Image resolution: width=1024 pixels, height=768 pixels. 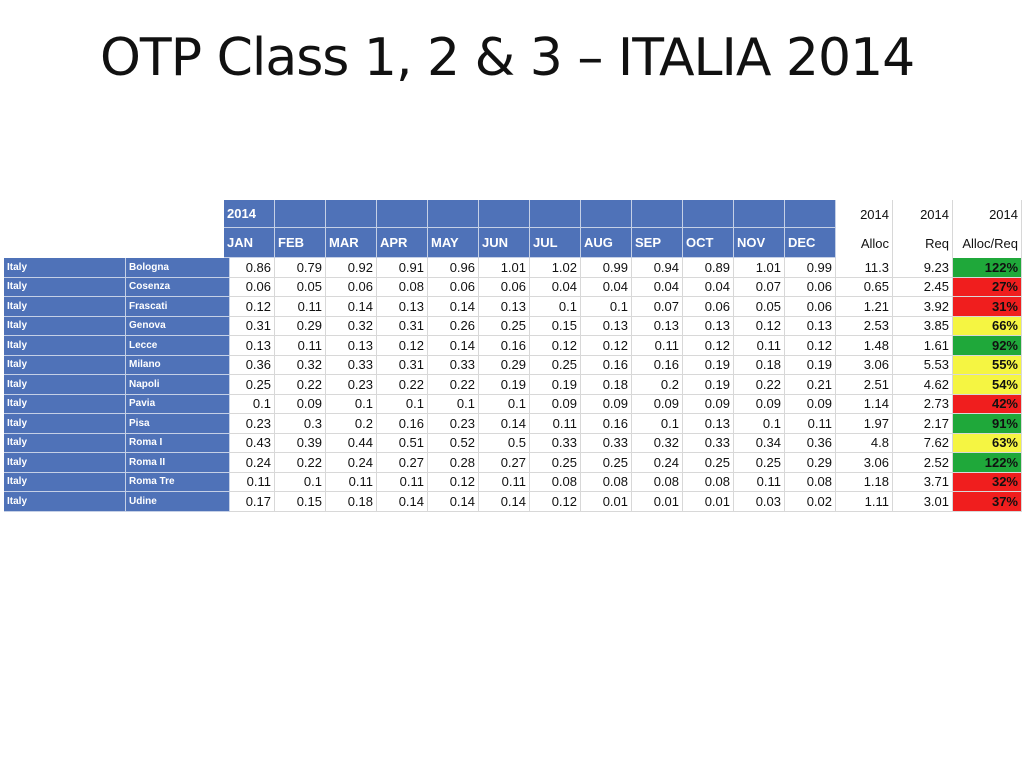 What do you see at coordinates (402, 424) in the screenshot?
I see `month-value: 0.16` at bounding box center [402, 424].